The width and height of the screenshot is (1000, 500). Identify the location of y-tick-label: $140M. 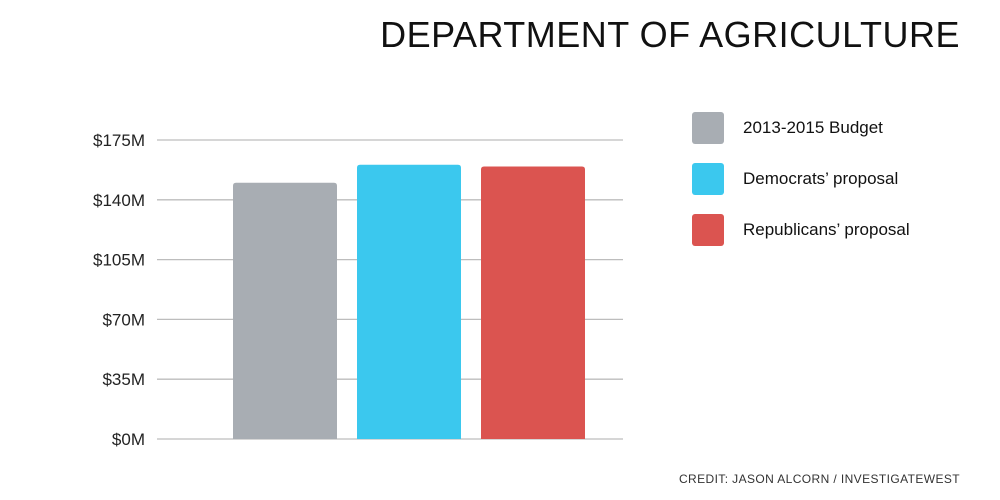
(119, 200).